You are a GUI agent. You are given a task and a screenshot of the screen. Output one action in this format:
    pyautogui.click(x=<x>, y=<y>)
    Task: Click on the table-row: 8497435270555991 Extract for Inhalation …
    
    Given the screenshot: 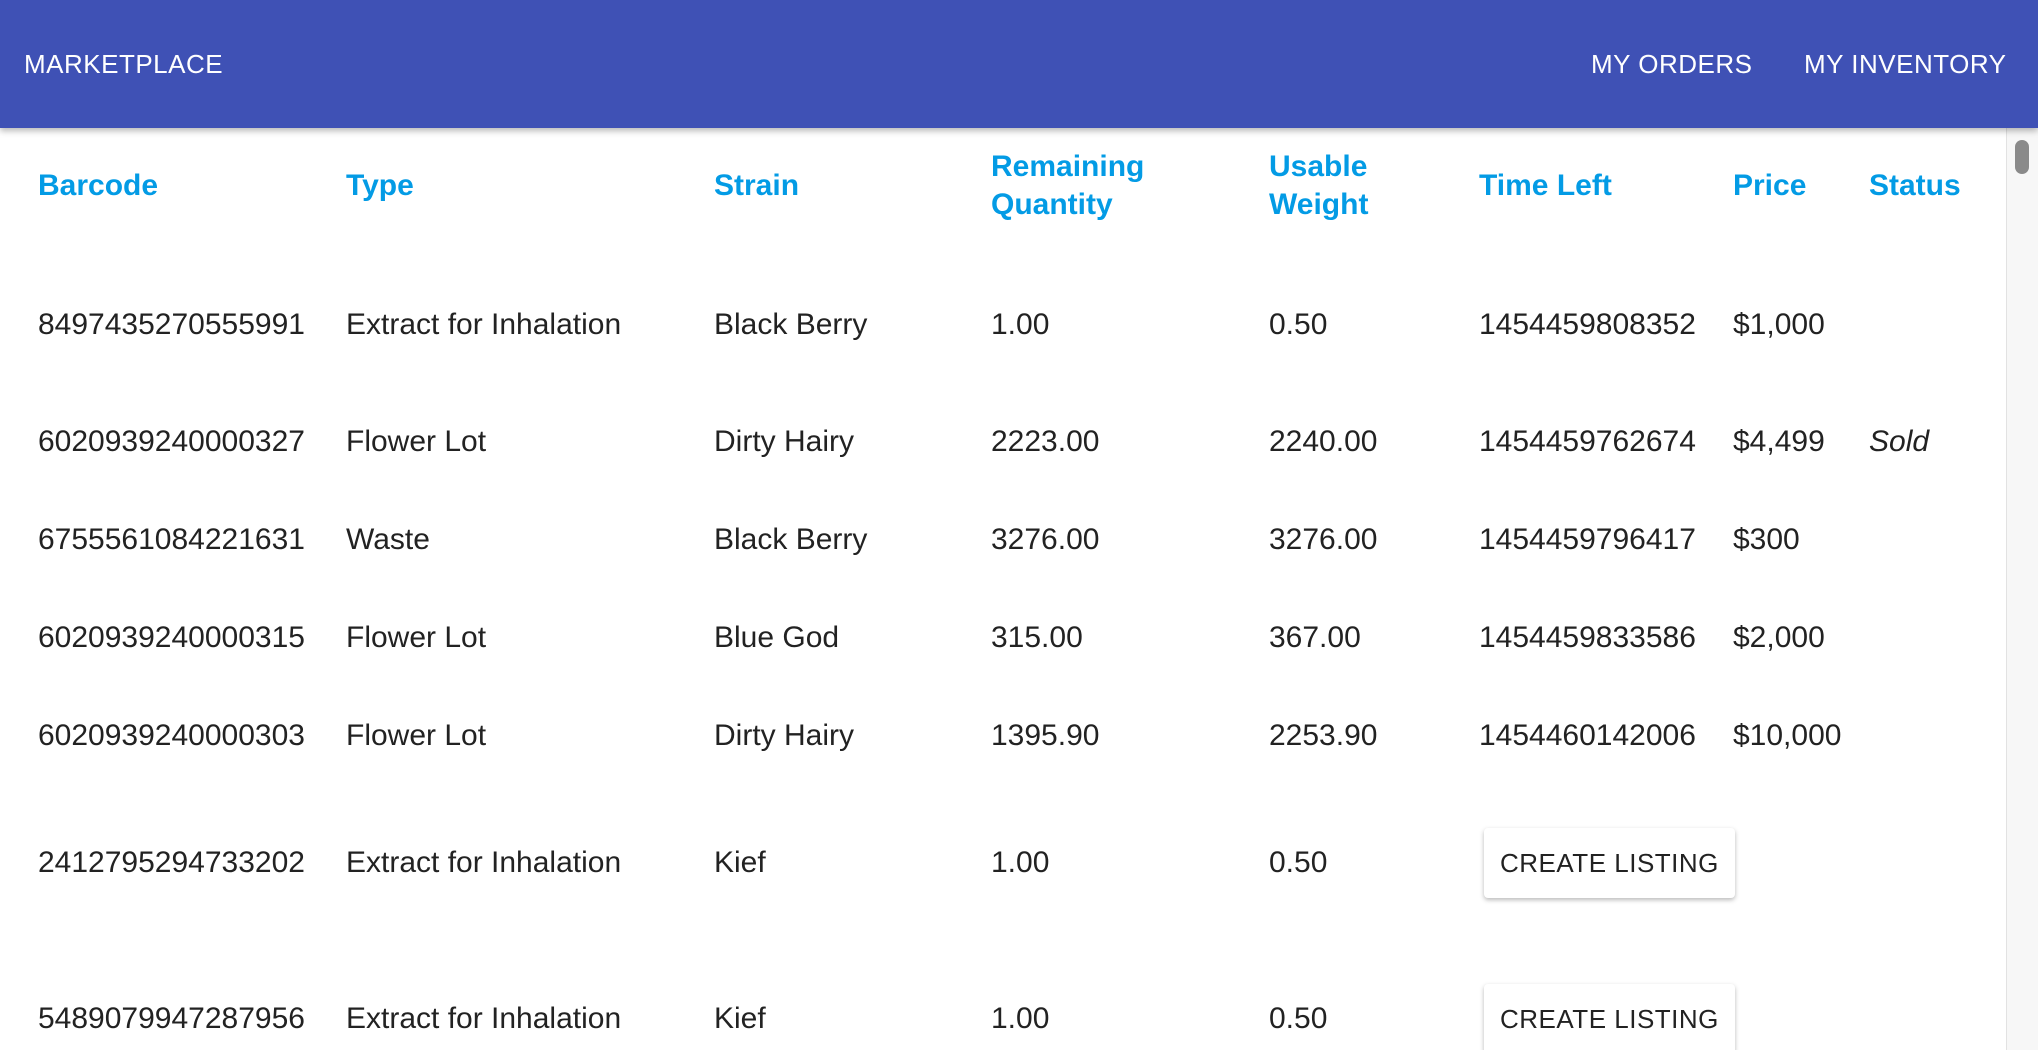 What is the action you would take?
    pyautogui.click(x=1008, y=313)
    